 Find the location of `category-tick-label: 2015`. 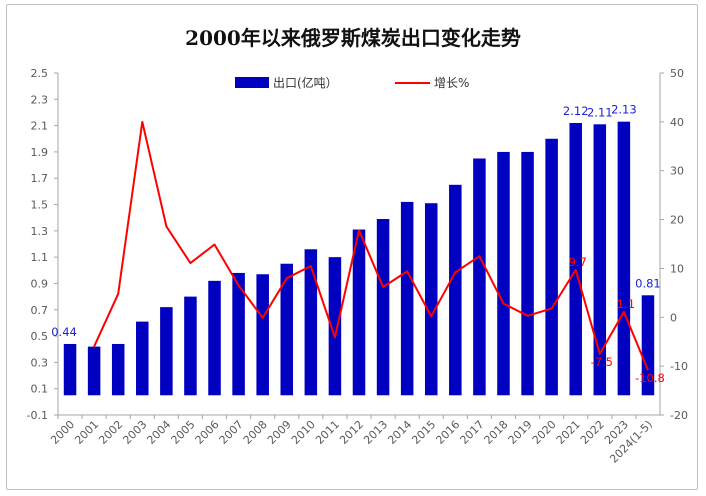

category-tick-label: 2015 is located at coordinates (423, 432).